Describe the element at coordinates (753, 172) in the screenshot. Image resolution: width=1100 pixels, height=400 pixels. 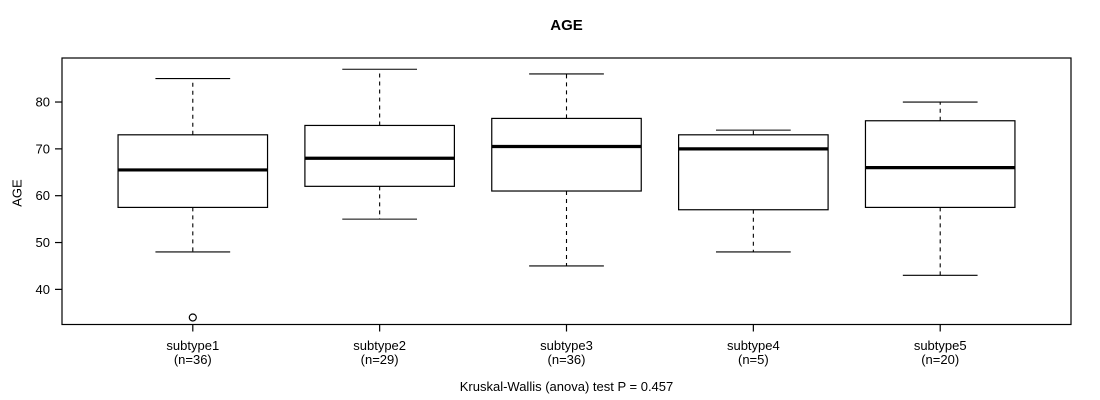
I see `box-subtype4` at that location.